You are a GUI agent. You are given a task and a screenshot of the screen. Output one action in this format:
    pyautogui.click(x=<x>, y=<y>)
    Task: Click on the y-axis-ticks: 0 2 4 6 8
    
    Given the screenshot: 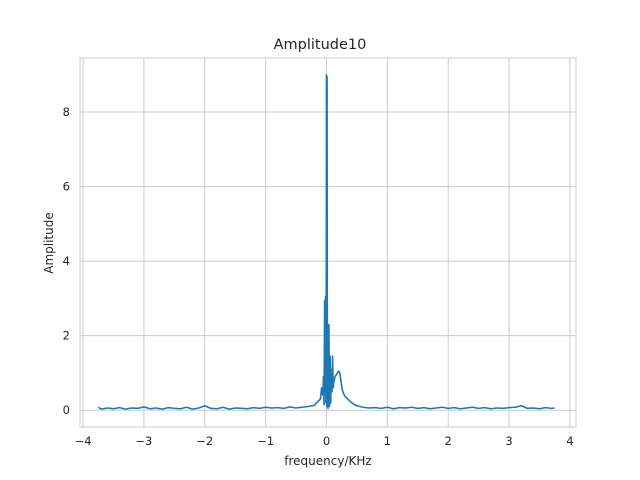 What is the action you would take?
    pyautogui.click(x=66, y=261)
    